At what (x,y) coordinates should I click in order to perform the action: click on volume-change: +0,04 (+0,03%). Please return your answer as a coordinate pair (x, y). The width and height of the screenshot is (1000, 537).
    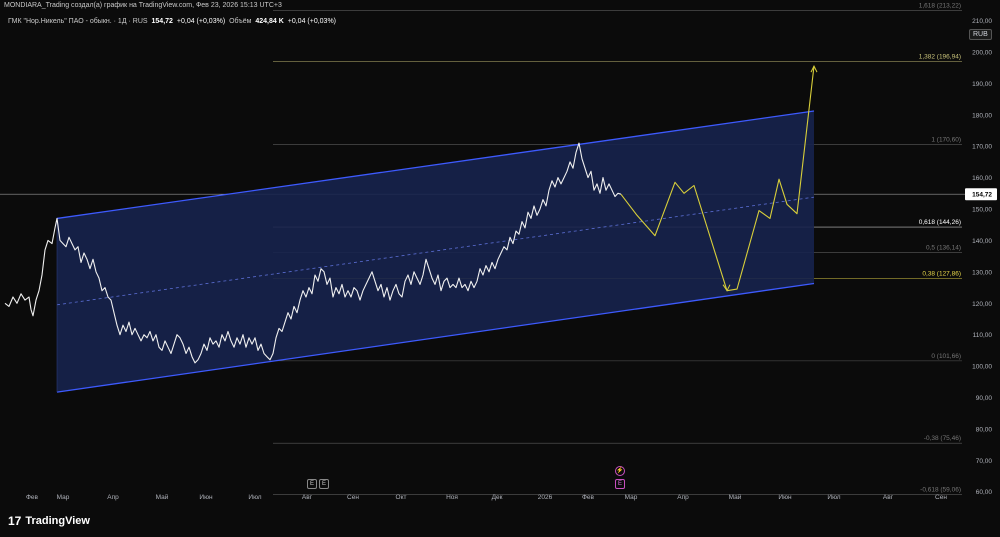
    Looking at the image, I should click on (312, 21).